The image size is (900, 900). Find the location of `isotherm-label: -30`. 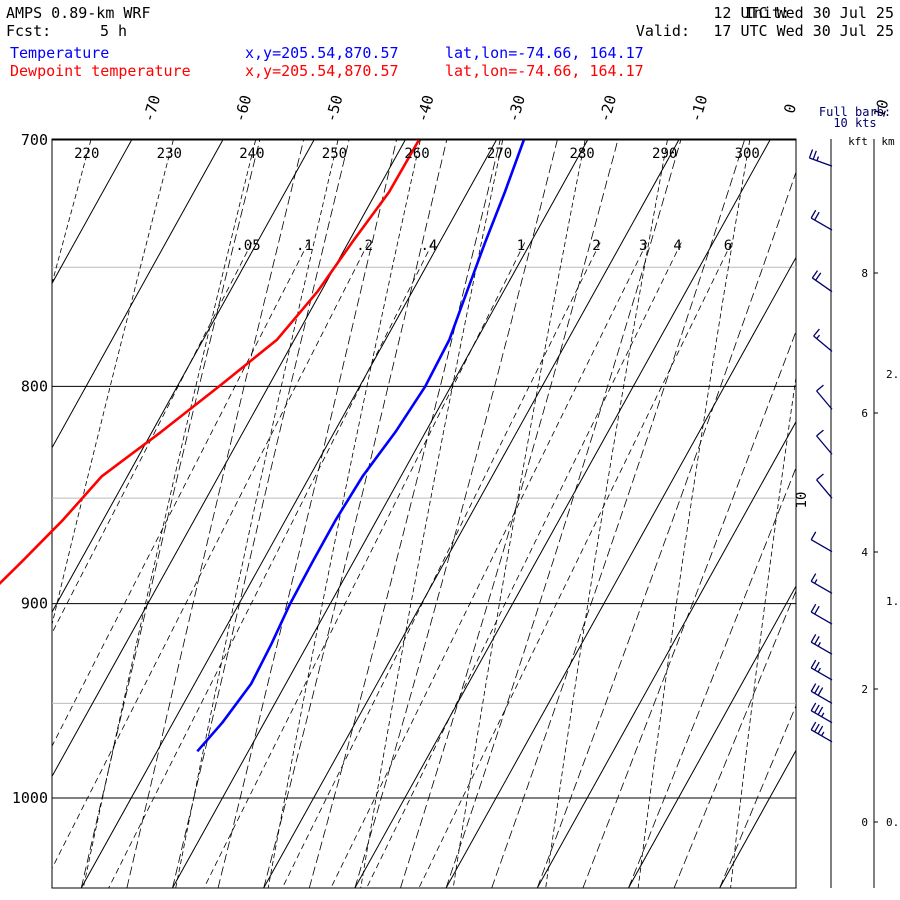

isotherm-label: -30 is located at coordinates (516, 108).